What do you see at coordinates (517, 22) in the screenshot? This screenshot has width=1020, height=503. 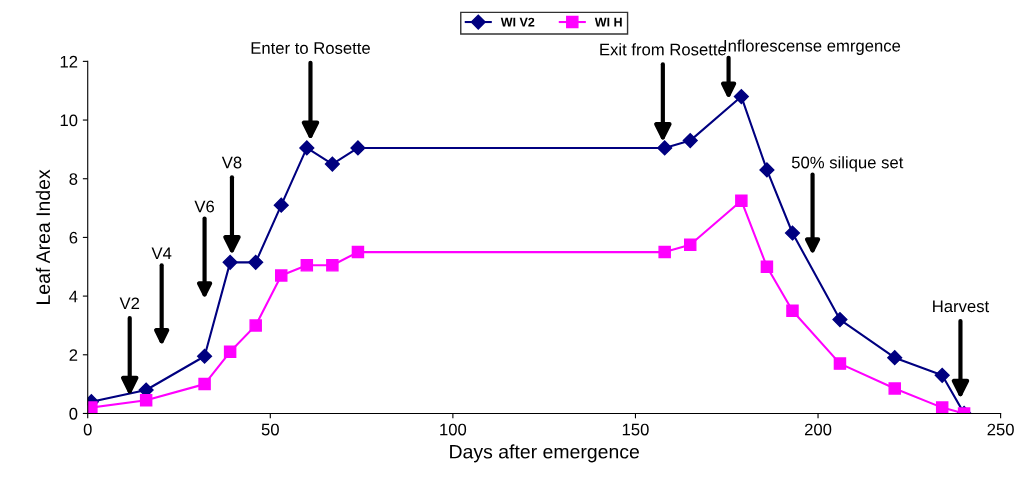 I see `legend-label: WI V2` at bounding box center [517, 22].